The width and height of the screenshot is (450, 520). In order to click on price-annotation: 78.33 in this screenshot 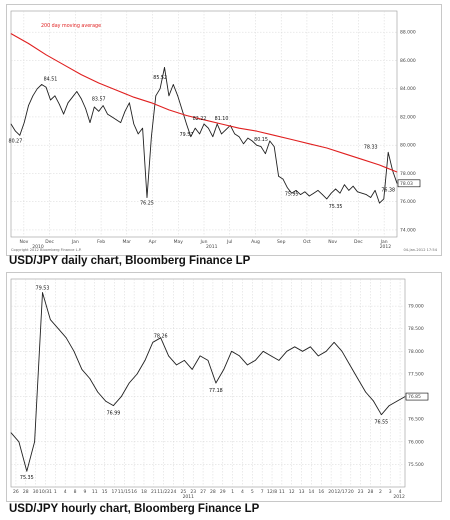, I will do `click(371, 147)`.